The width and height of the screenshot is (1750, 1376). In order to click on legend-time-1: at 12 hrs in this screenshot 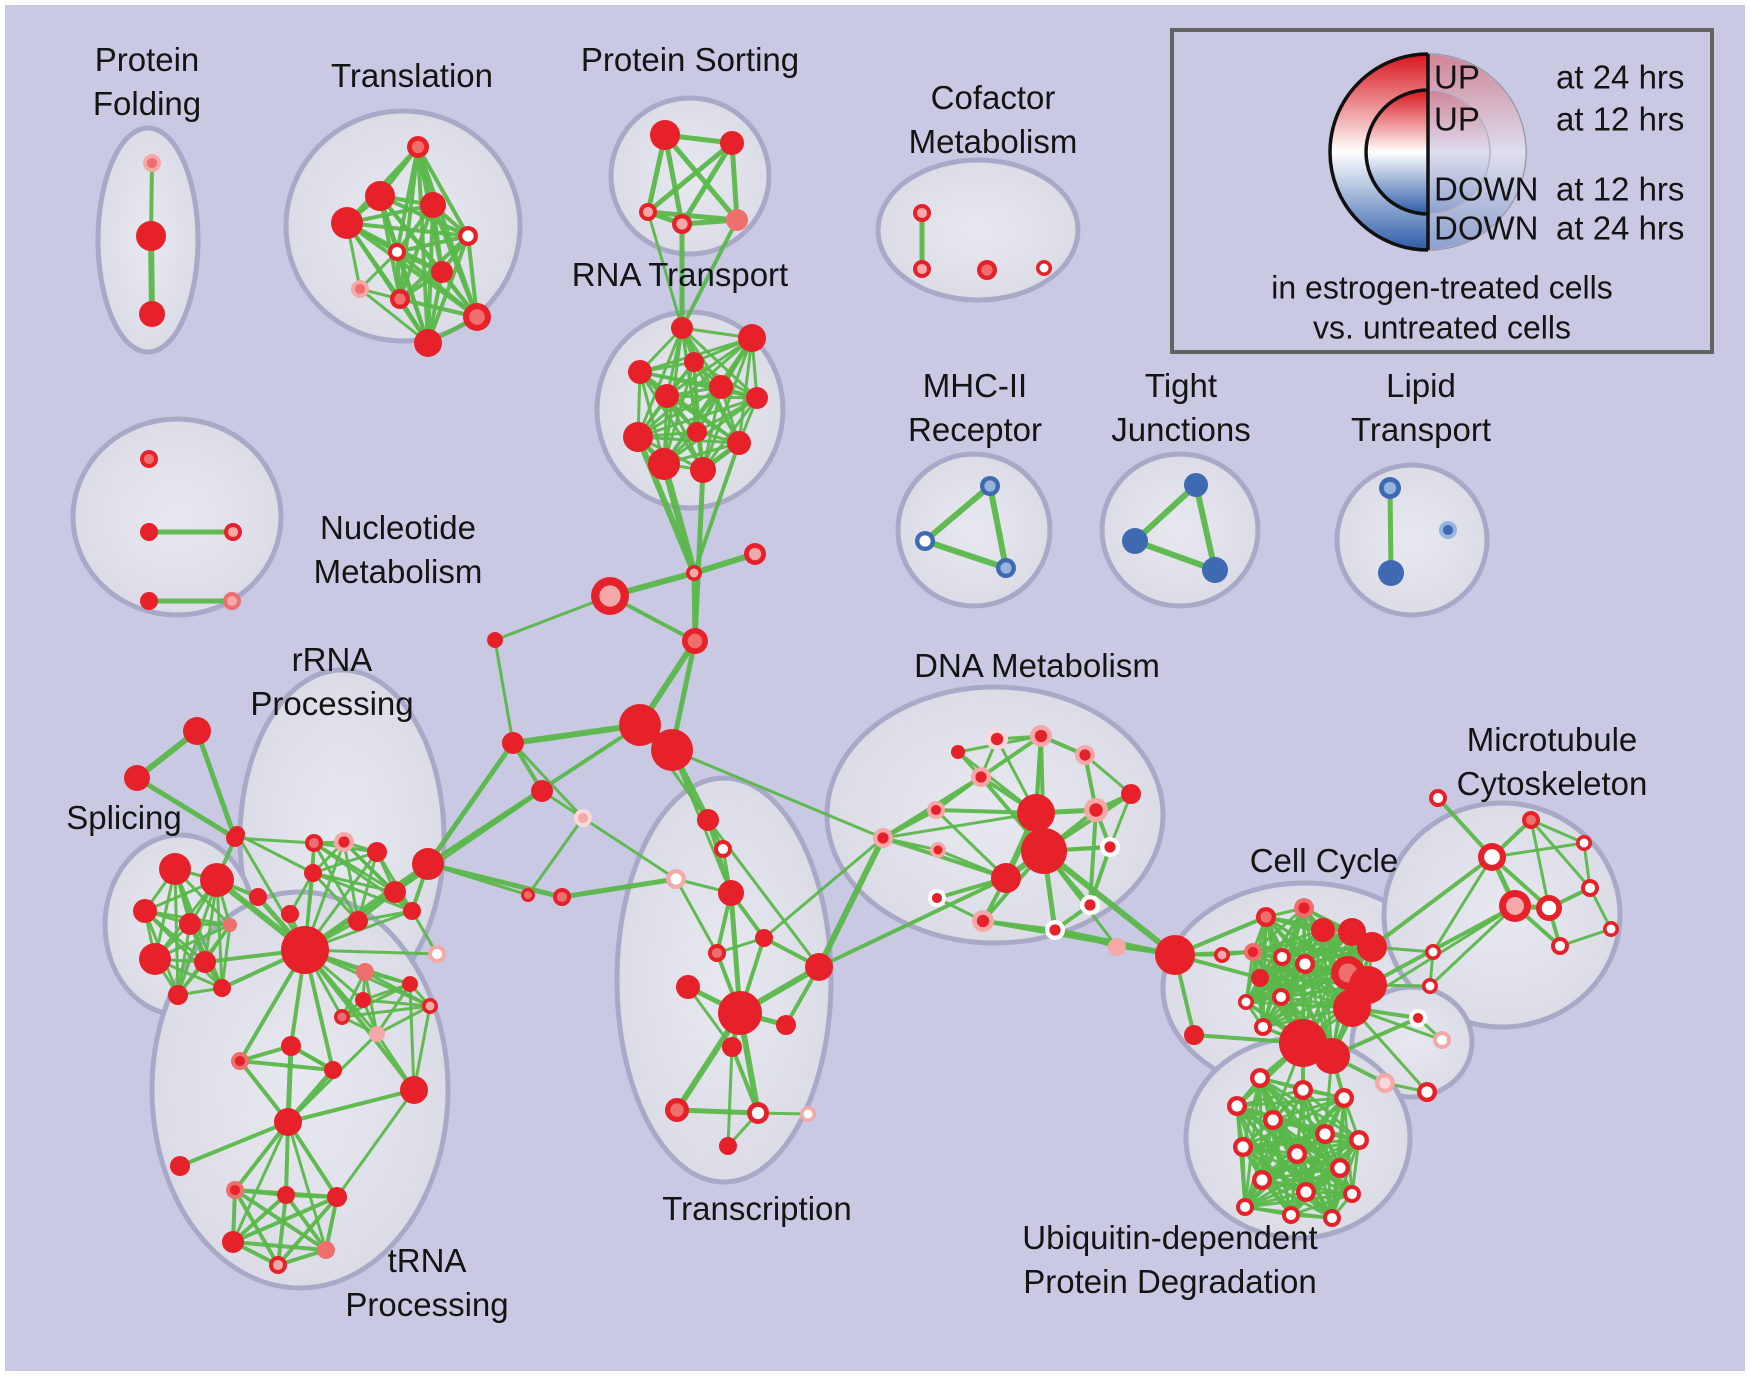, I will do `click(1620, 119)`.